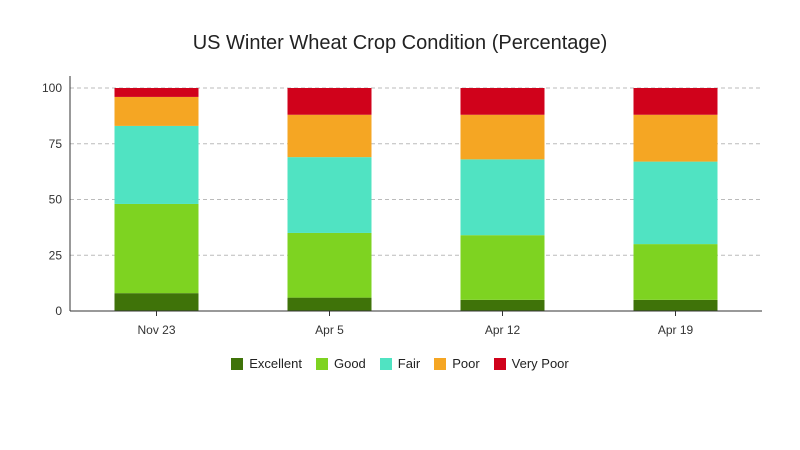 The height and width of the screenshot is (450, 800). Describe the element at coordinates (409, 363) in the screenshot. I see `legend-label: Fair` at that location.